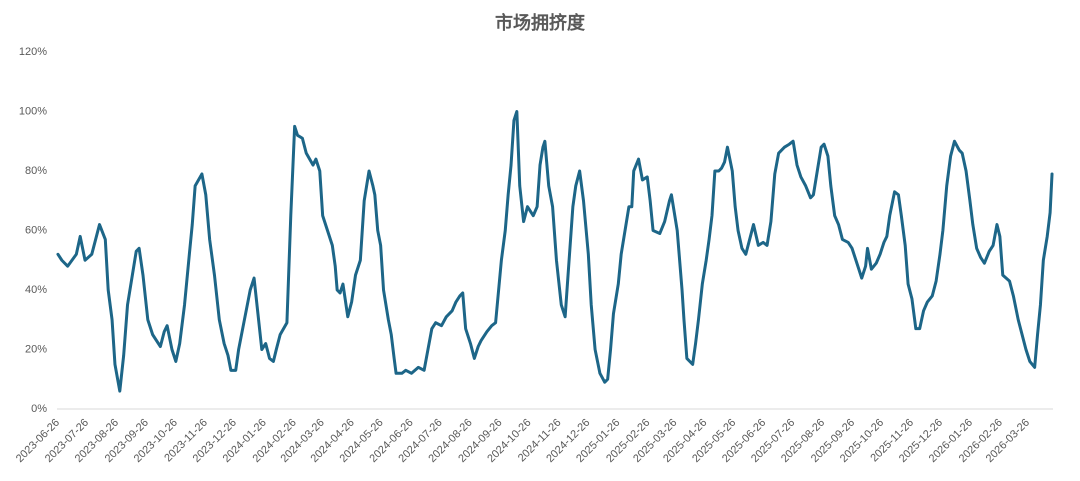  What do you see at coordinates (36, 171) in the screenshot?
I see `y-tick-label: 80%` at bounding box center [36, 171].